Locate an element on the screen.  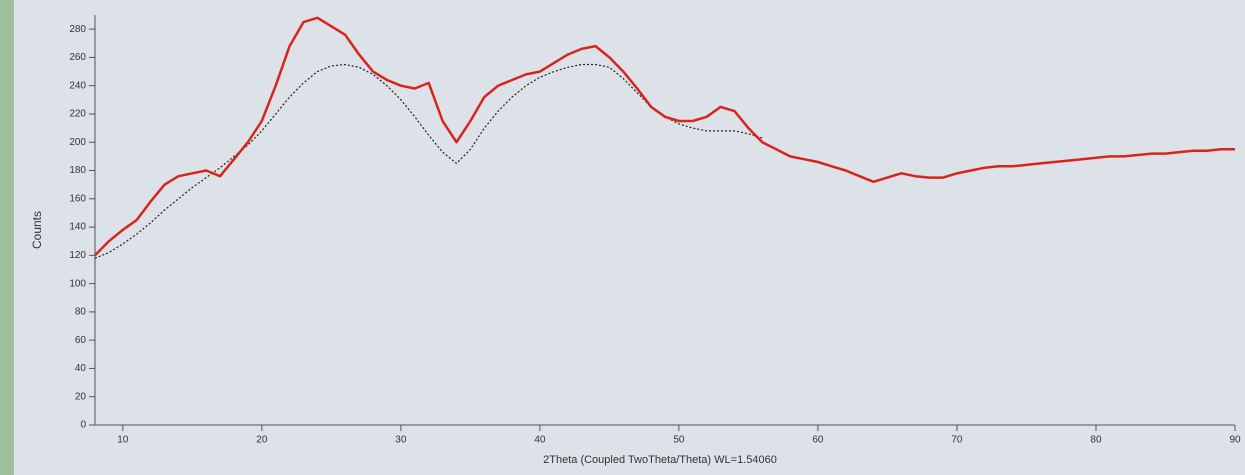
y-tick-label: 100 is located at coordinates (77, 283).